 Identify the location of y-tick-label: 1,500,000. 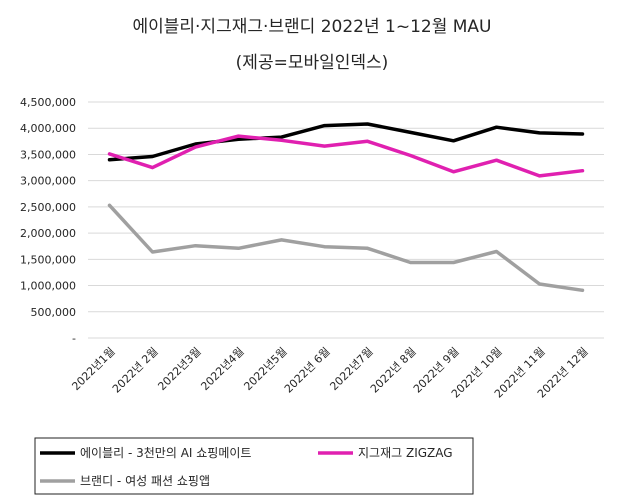
(48, 259).